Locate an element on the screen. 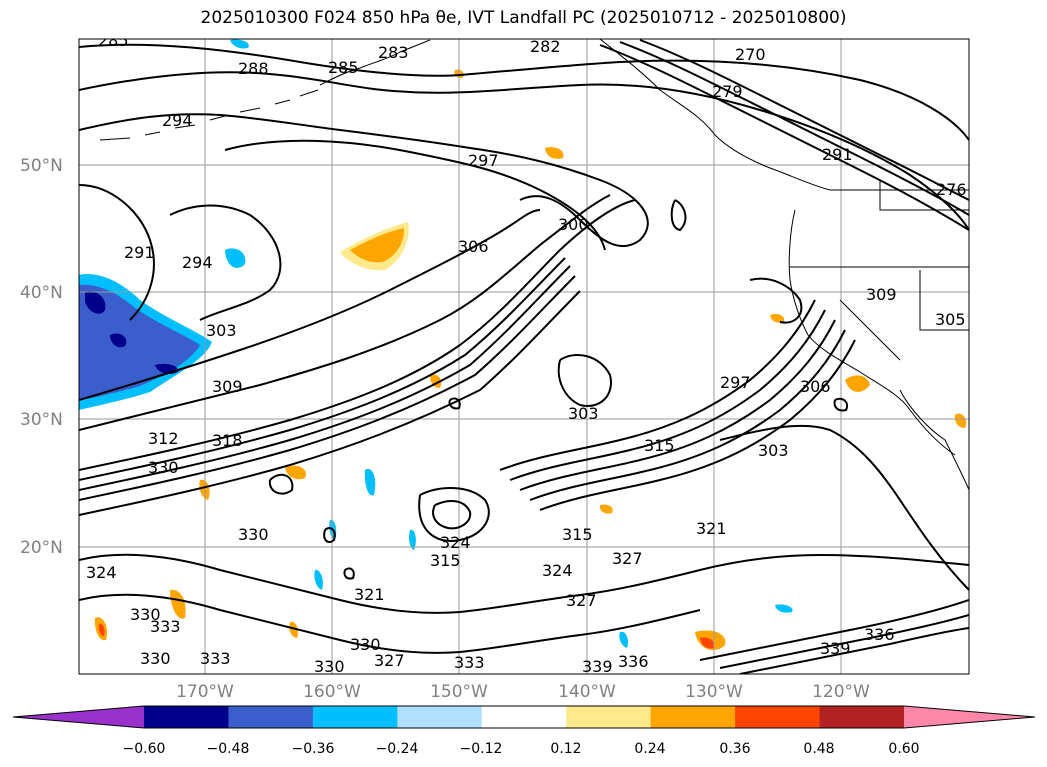 This screenshot has height=767, width=1047. lat-label: 50°N is located at coordinates (41, 166).